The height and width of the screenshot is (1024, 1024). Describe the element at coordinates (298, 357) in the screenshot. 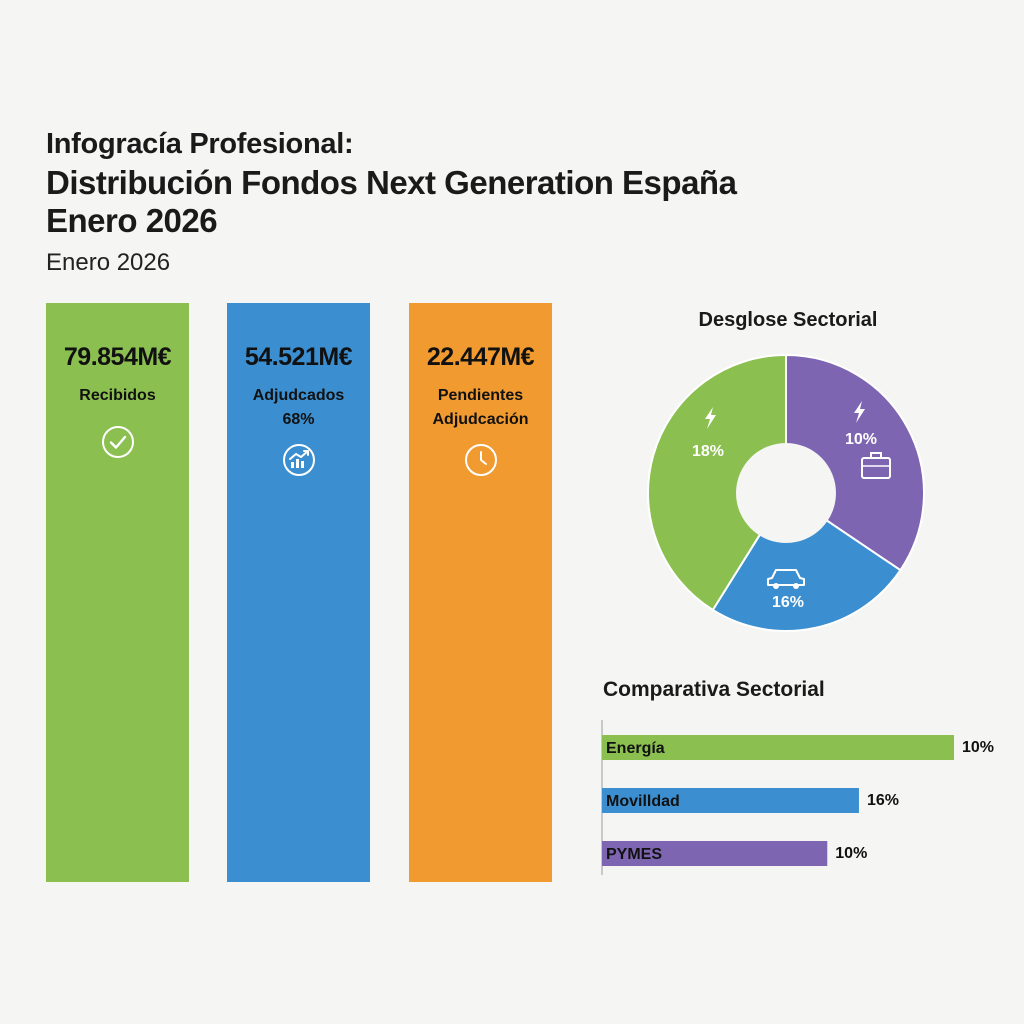

I see `kpi-value: 54.521M€` at that location.